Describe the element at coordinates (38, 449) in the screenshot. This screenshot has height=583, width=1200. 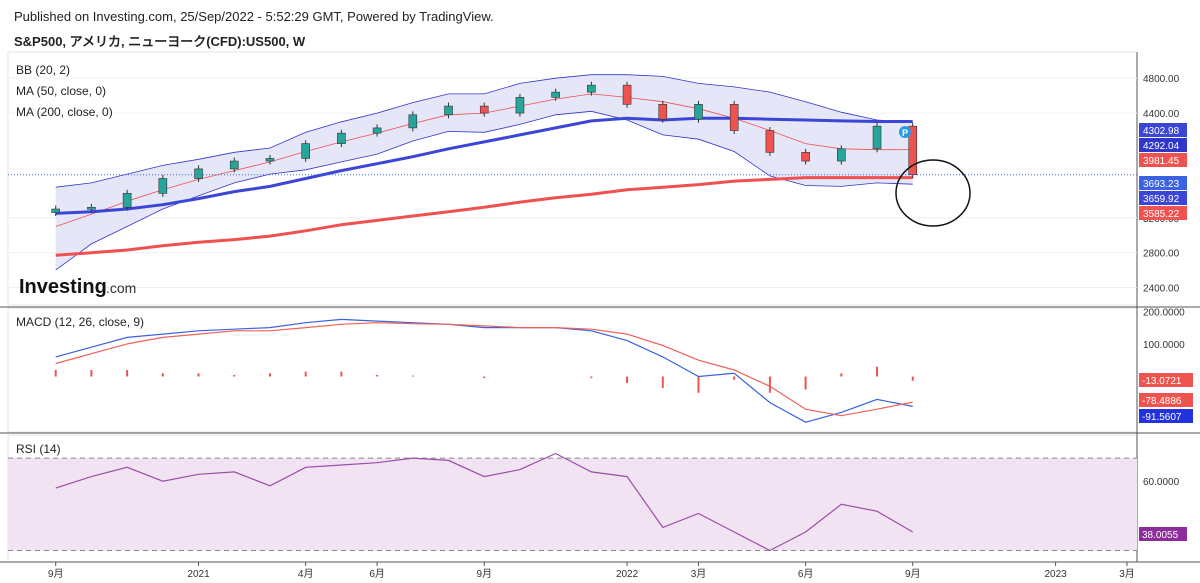
I see `rsi-legend: RSI (14)` at that location.